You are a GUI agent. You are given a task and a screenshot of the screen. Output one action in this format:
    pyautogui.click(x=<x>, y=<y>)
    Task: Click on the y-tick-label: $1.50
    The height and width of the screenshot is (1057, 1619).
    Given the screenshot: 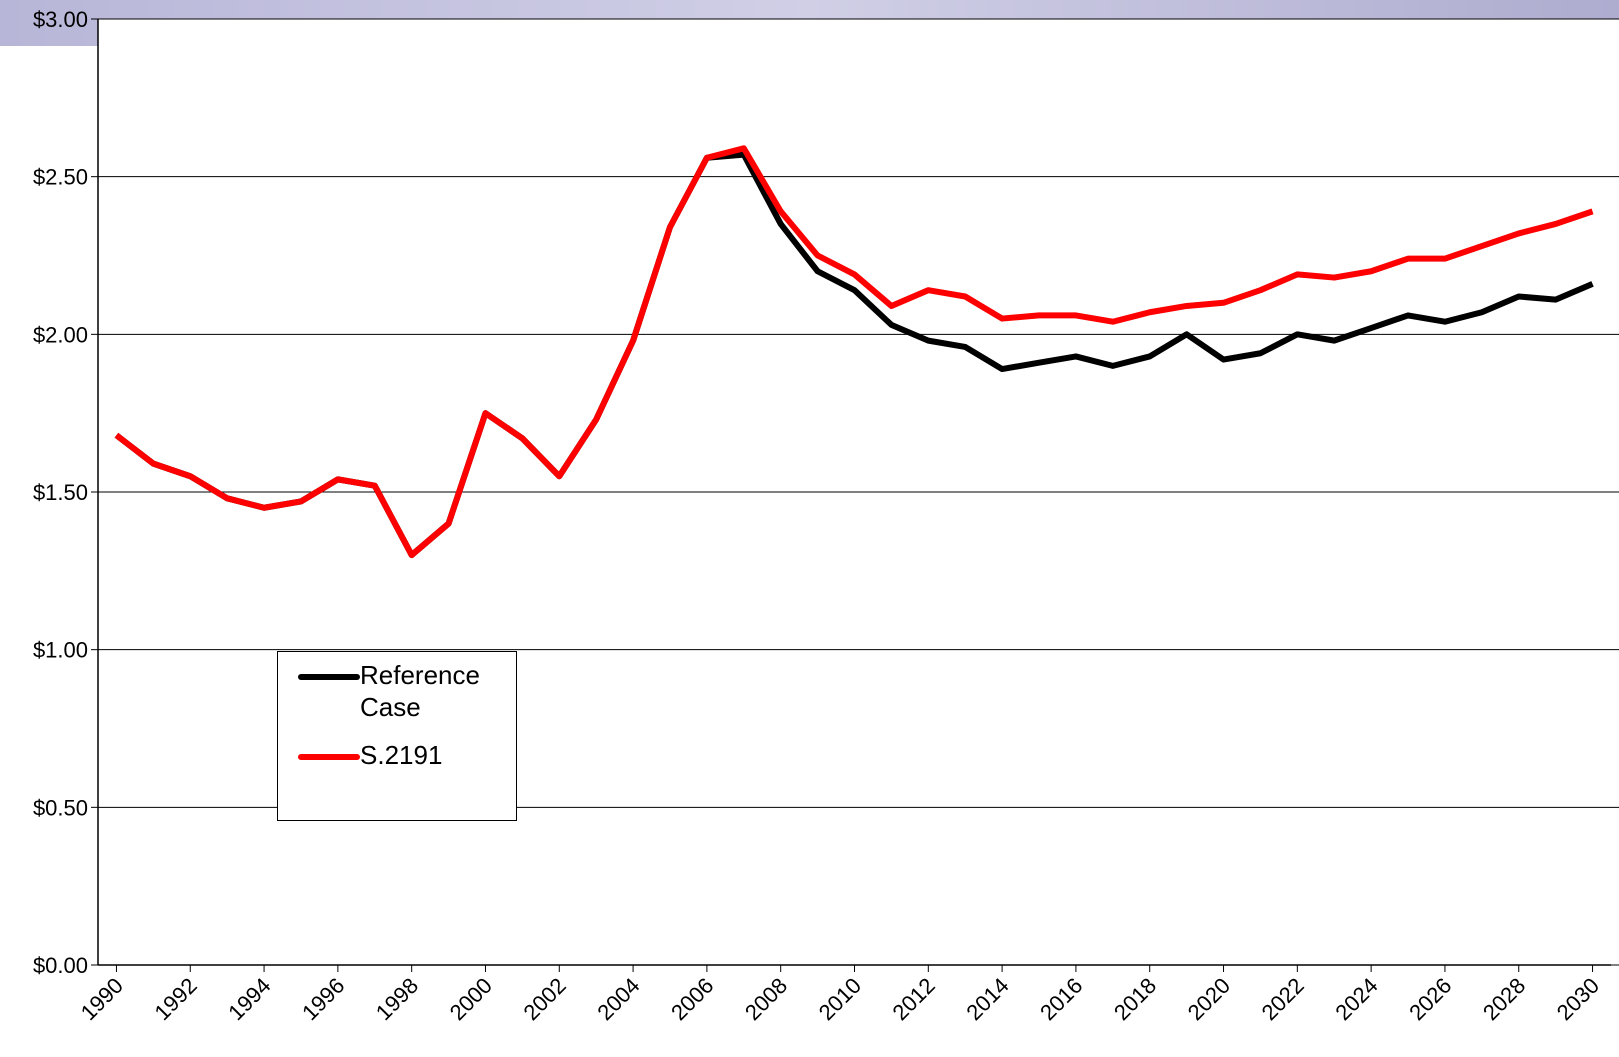 What is the action you would take?
    pyautogui.click(x=60, y=492)
    